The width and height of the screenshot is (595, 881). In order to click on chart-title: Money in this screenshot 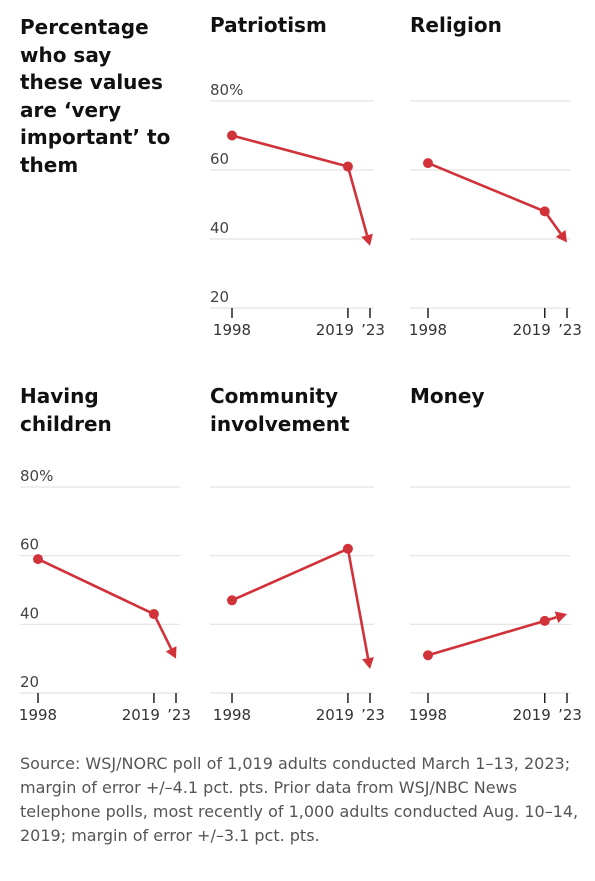, I will do `click(447, 396)`.